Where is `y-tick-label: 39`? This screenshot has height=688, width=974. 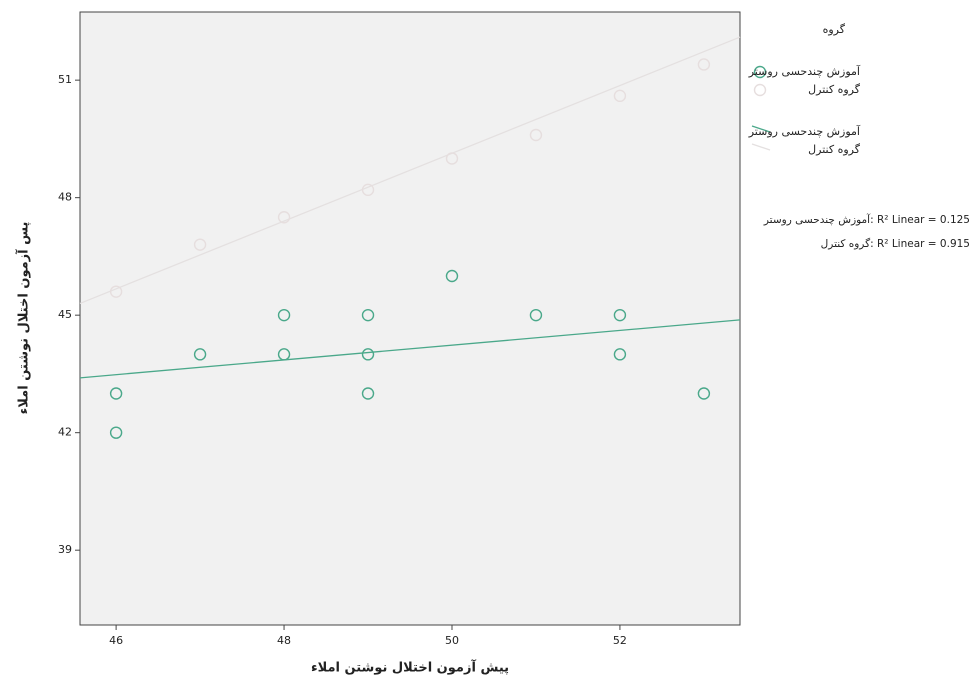
y-tick-label: 39 is located at coordinates (65, 549).